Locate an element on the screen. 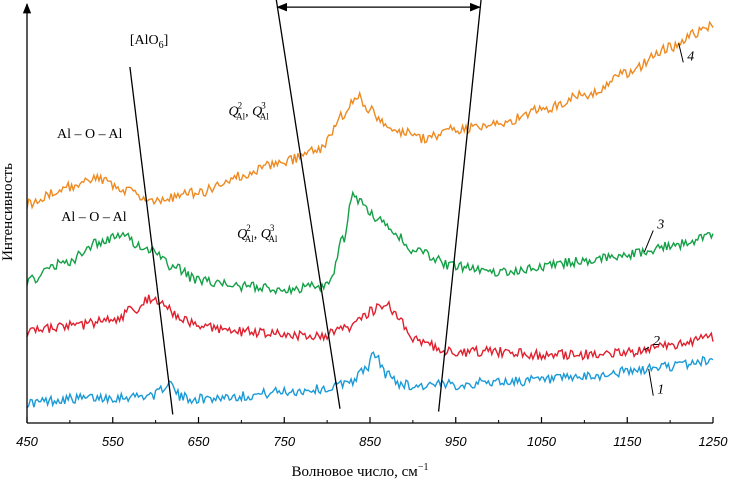 Image resolution: width=733 pixels, height=490 pixels. curve-1-label: 1 is located at coordinates (660, 390).